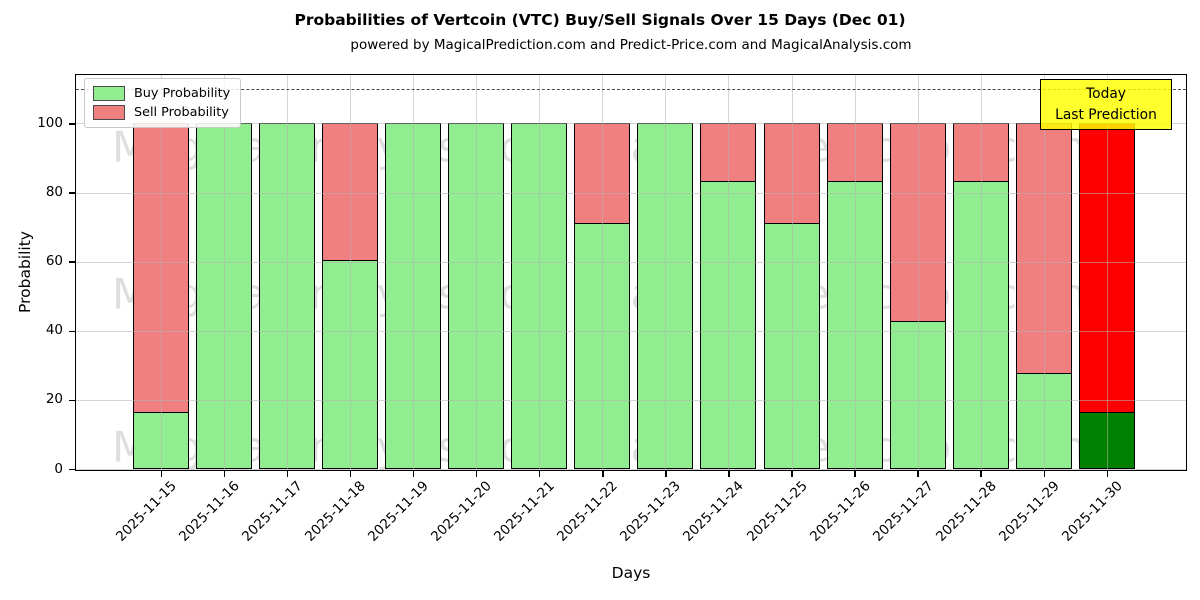 Image resolution: width=1200 pixels, height=600 pixels. Describe the element at coordinates (272, 511) in the screenshot. I see `x-tick-label: 2025-11-17` at that location.